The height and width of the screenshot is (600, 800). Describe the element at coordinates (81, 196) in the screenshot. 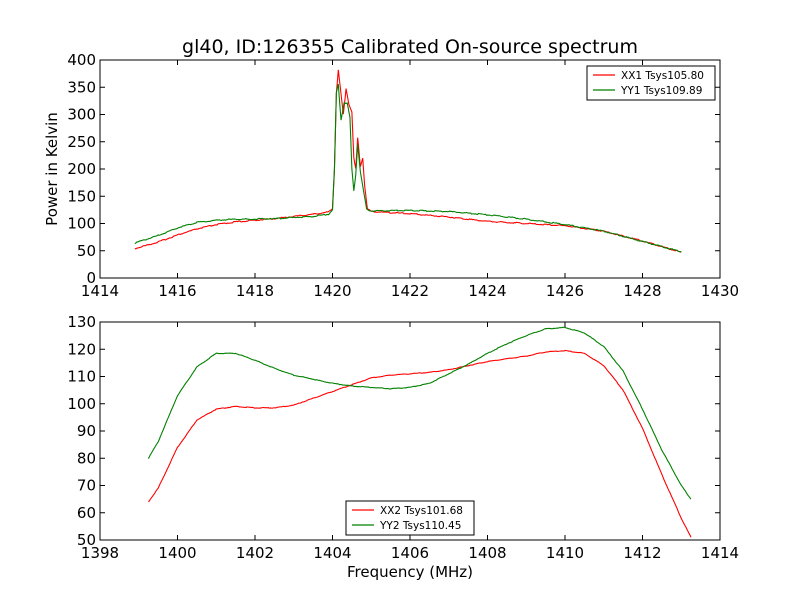

I see `y-tick-label: 150` at that location.